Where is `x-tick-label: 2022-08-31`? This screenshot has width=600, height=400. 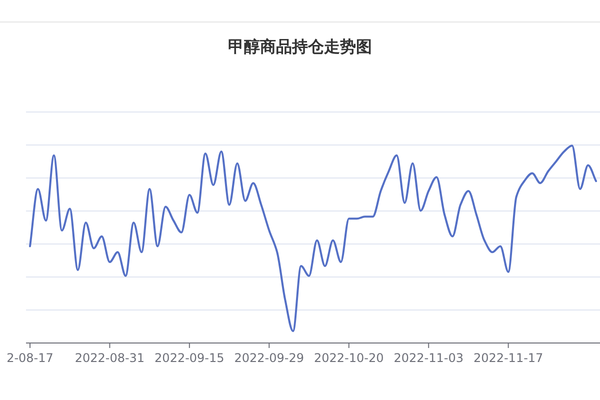
x-tick-label: 2022-08-31 is located at coordinates (109, 358).